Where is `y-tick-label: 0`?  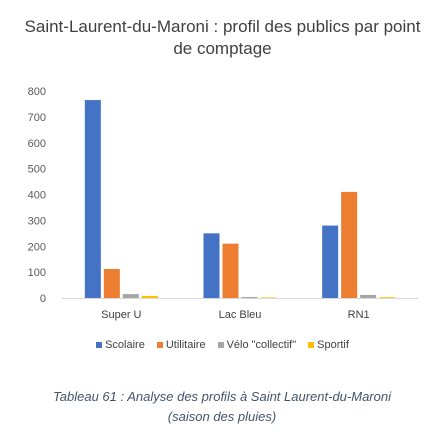 y-tick-label: 0 is located at coordinates (43, 299).